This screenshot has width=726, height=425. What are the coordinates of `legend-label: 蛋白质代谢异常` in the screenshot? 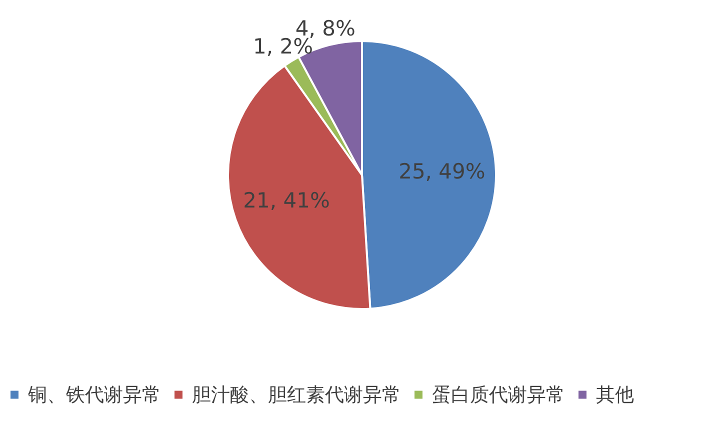 It's located at (498, 395).